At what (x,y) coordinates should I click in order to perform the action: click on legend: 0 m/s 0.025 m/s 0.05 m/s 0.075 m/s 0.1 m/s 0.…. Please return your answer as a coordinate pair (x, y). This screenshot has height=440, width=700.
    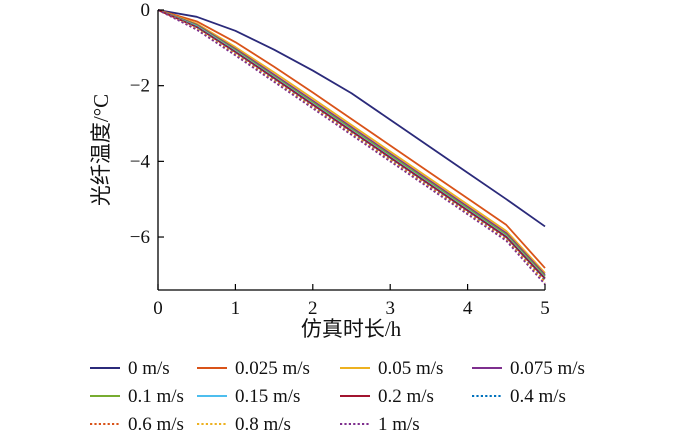
    Looking at the image, I should click on (337, 396).